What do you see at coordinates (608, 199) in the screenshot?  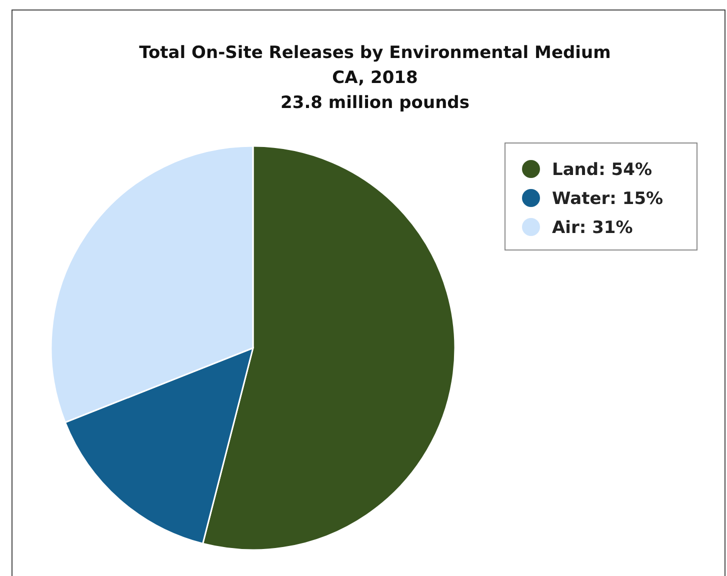 I see `legend-label: Water: 15%` at bounding box center [608, 199].